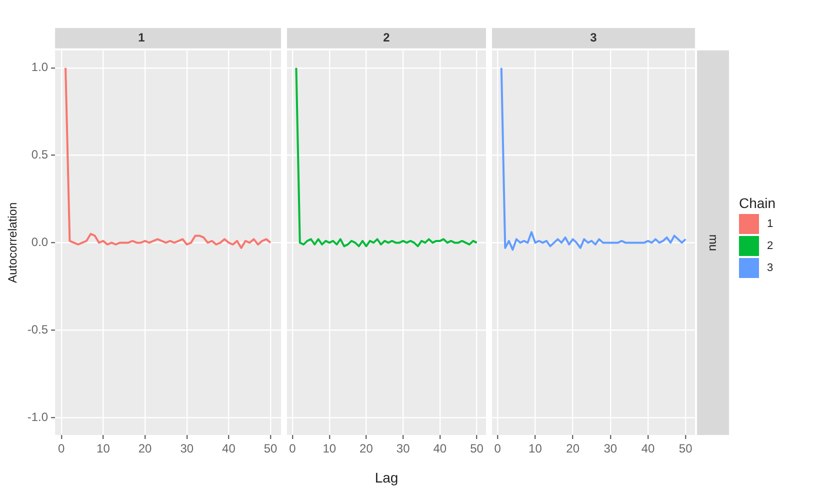 Image resolution: width=826 pixels, height=493 pixels. I want to click on legend-label: 3, so click(770, 268).